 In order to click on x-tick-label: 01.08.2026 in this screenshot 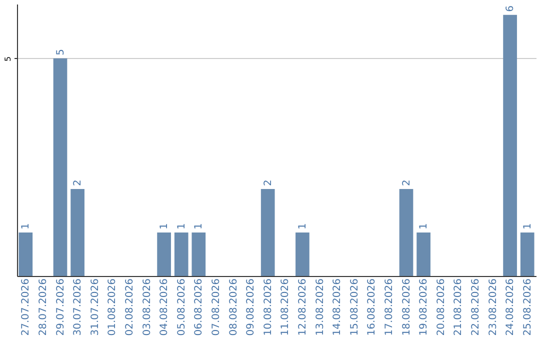, I will do `click(112, 307)`.